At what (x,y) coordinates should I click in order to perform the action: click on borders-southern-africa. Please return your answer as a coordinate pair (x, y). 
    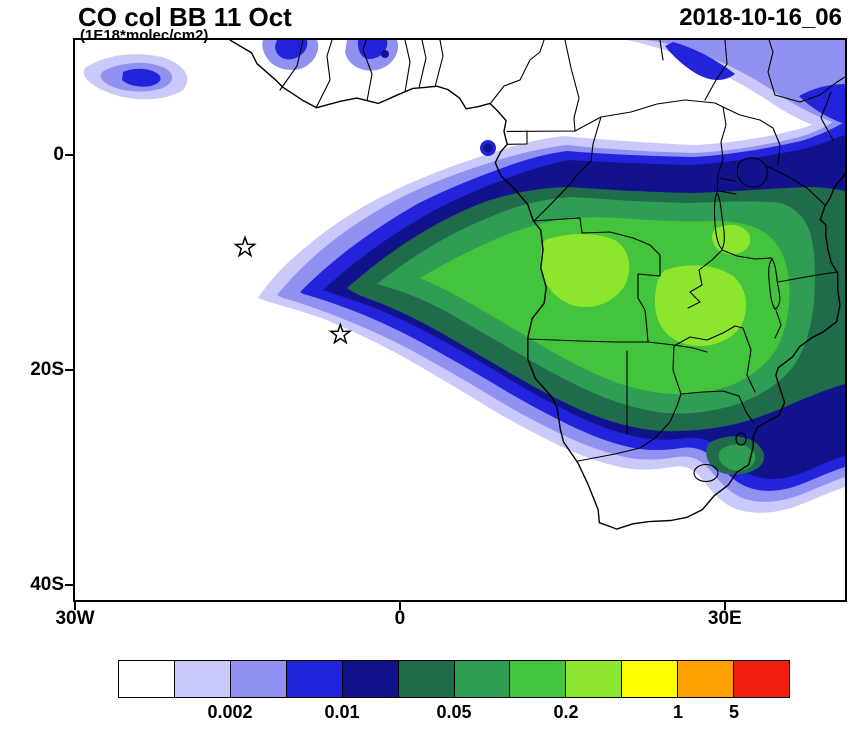
    Looking at the image, I should click on (641, 393).